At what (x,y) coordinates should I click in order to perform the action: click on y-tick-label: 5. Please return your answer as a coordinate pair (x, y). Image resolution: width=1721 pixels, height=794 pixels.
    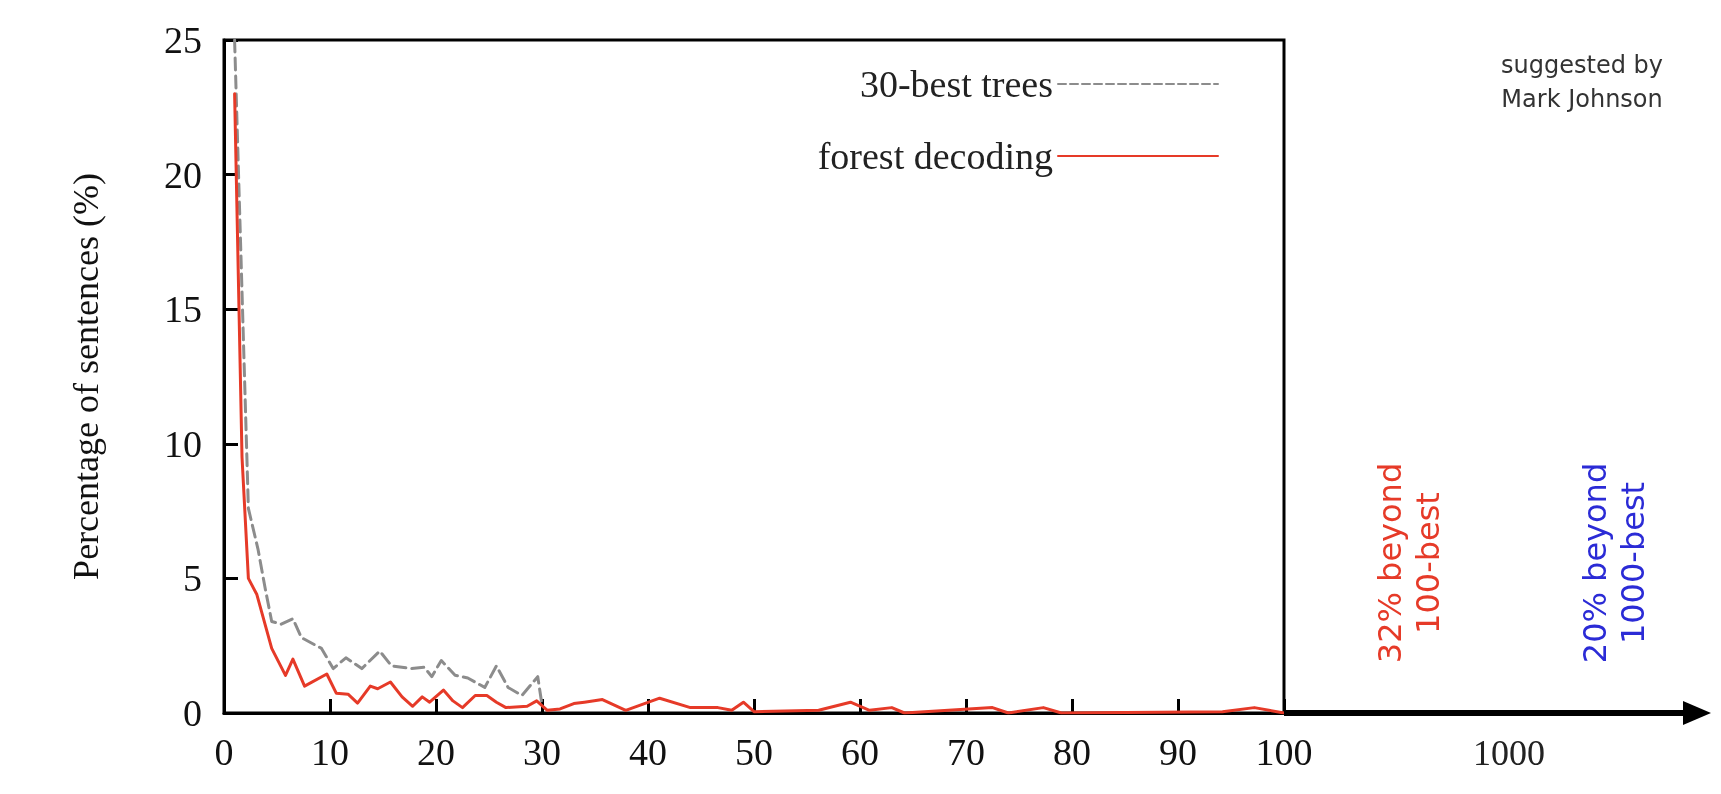
    Looking at the image, I should click on (192, 578).